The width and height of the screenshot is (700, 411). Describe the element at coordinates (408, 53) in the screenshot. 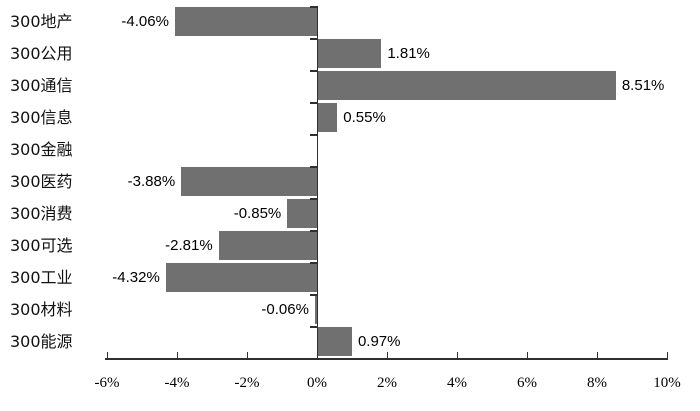

I see `value-label: 1.81%` at that location.